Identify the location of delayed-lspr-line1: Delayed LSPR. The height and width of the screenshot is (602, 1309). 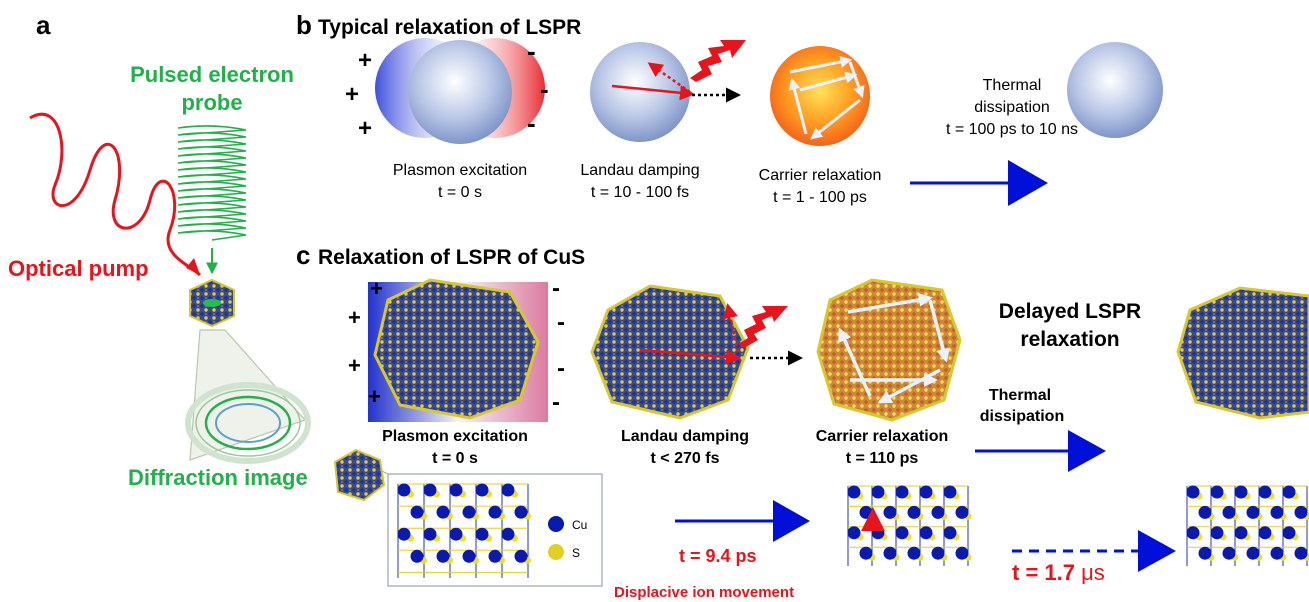
(1070, 311).